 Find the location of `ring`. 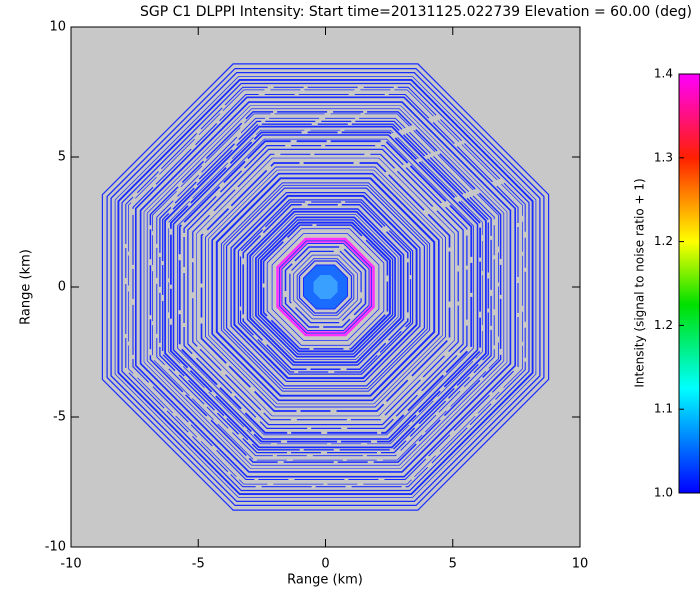

ring is located at coordinates (325, 287).